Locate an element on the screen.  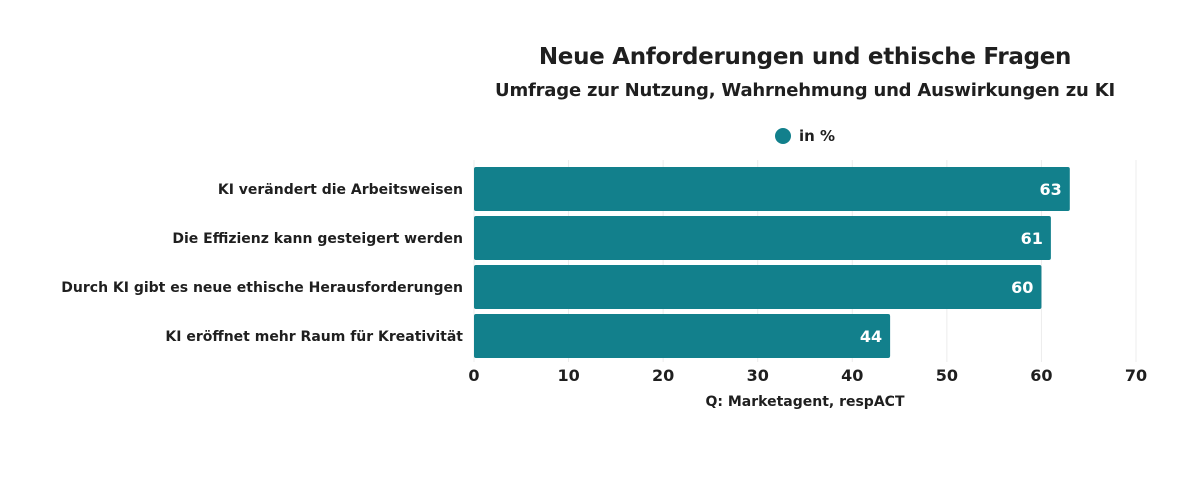
legend-label: in % is located at coordinates (817, 136).